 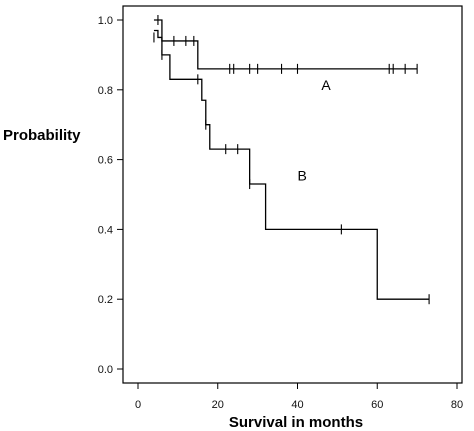 What do you see at coordinates (377, 405) in the screenshot?
I see `x-tick-label: 60` at bounding box center [377, 405].